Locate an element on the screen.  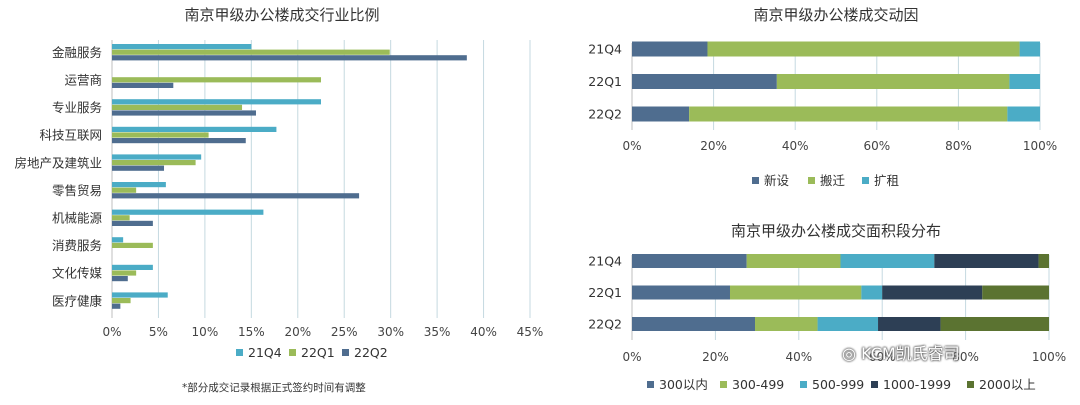
x-tick-label: 100% is located at coordinates (1049, 357).